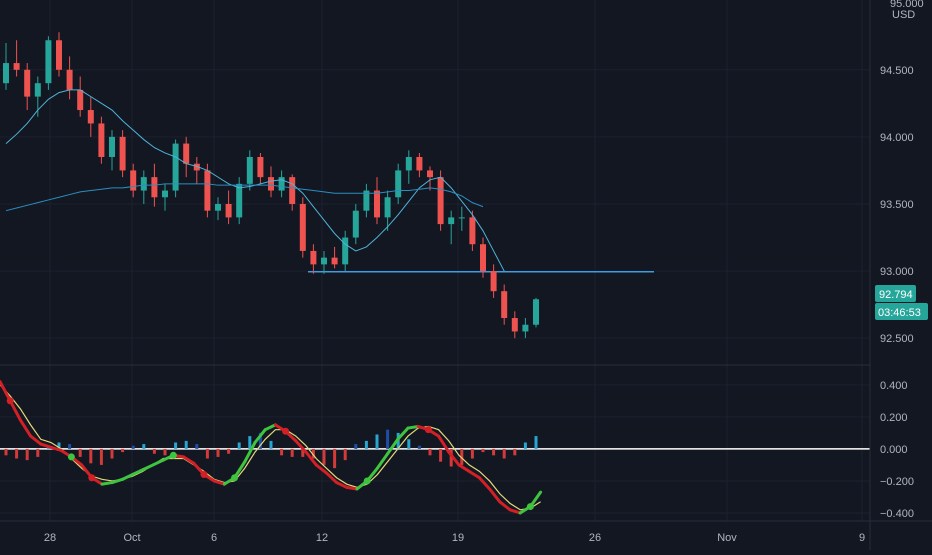 This screenshot has height=555, width=932. Describe the element at coordinates (458, 538) in the screenshot. I see `time-tick-label: 19` at that location.